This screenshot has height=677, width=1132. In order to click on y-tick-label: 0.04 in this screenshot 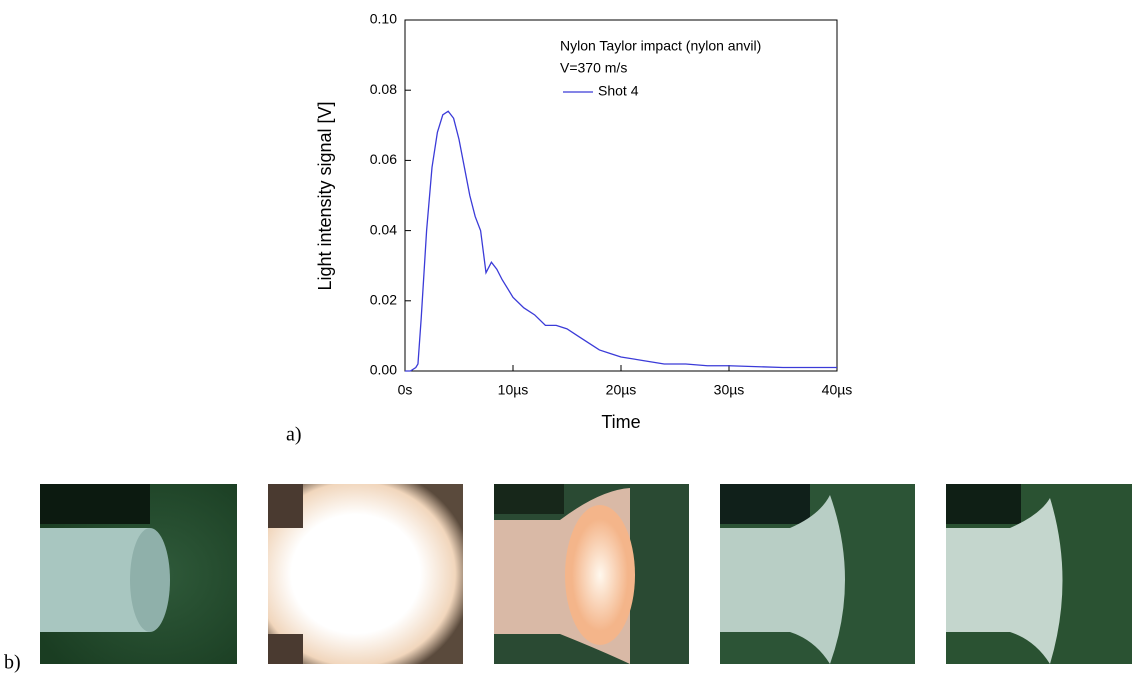, I will do `click(383, 229)`.